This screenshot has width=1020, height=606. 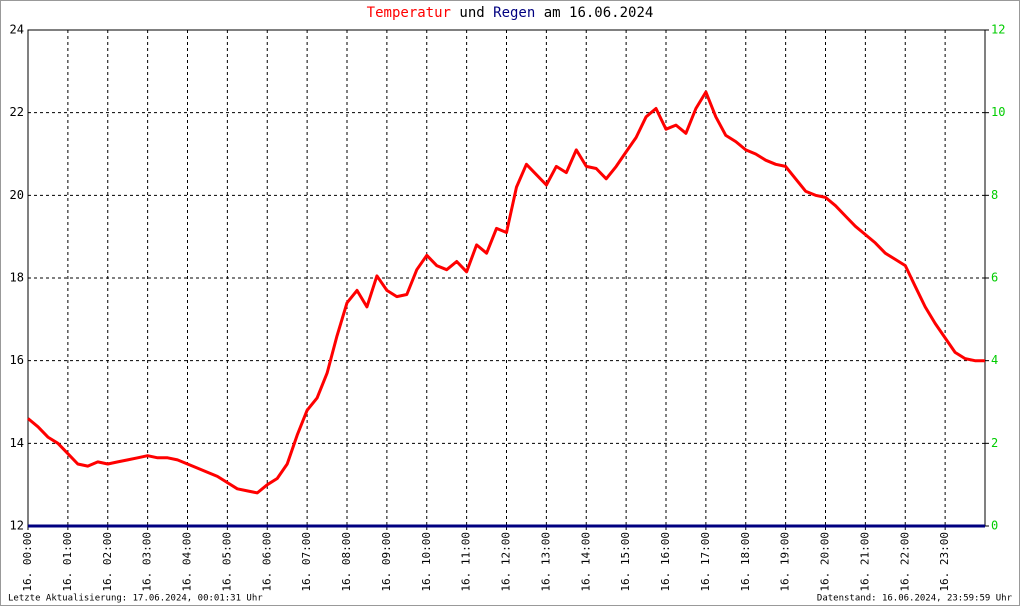 What do you see at coordinates (585, 562) in the screenshot?
I see `x-tick-label: 16. 14:00` at bounding box center [585, 562].